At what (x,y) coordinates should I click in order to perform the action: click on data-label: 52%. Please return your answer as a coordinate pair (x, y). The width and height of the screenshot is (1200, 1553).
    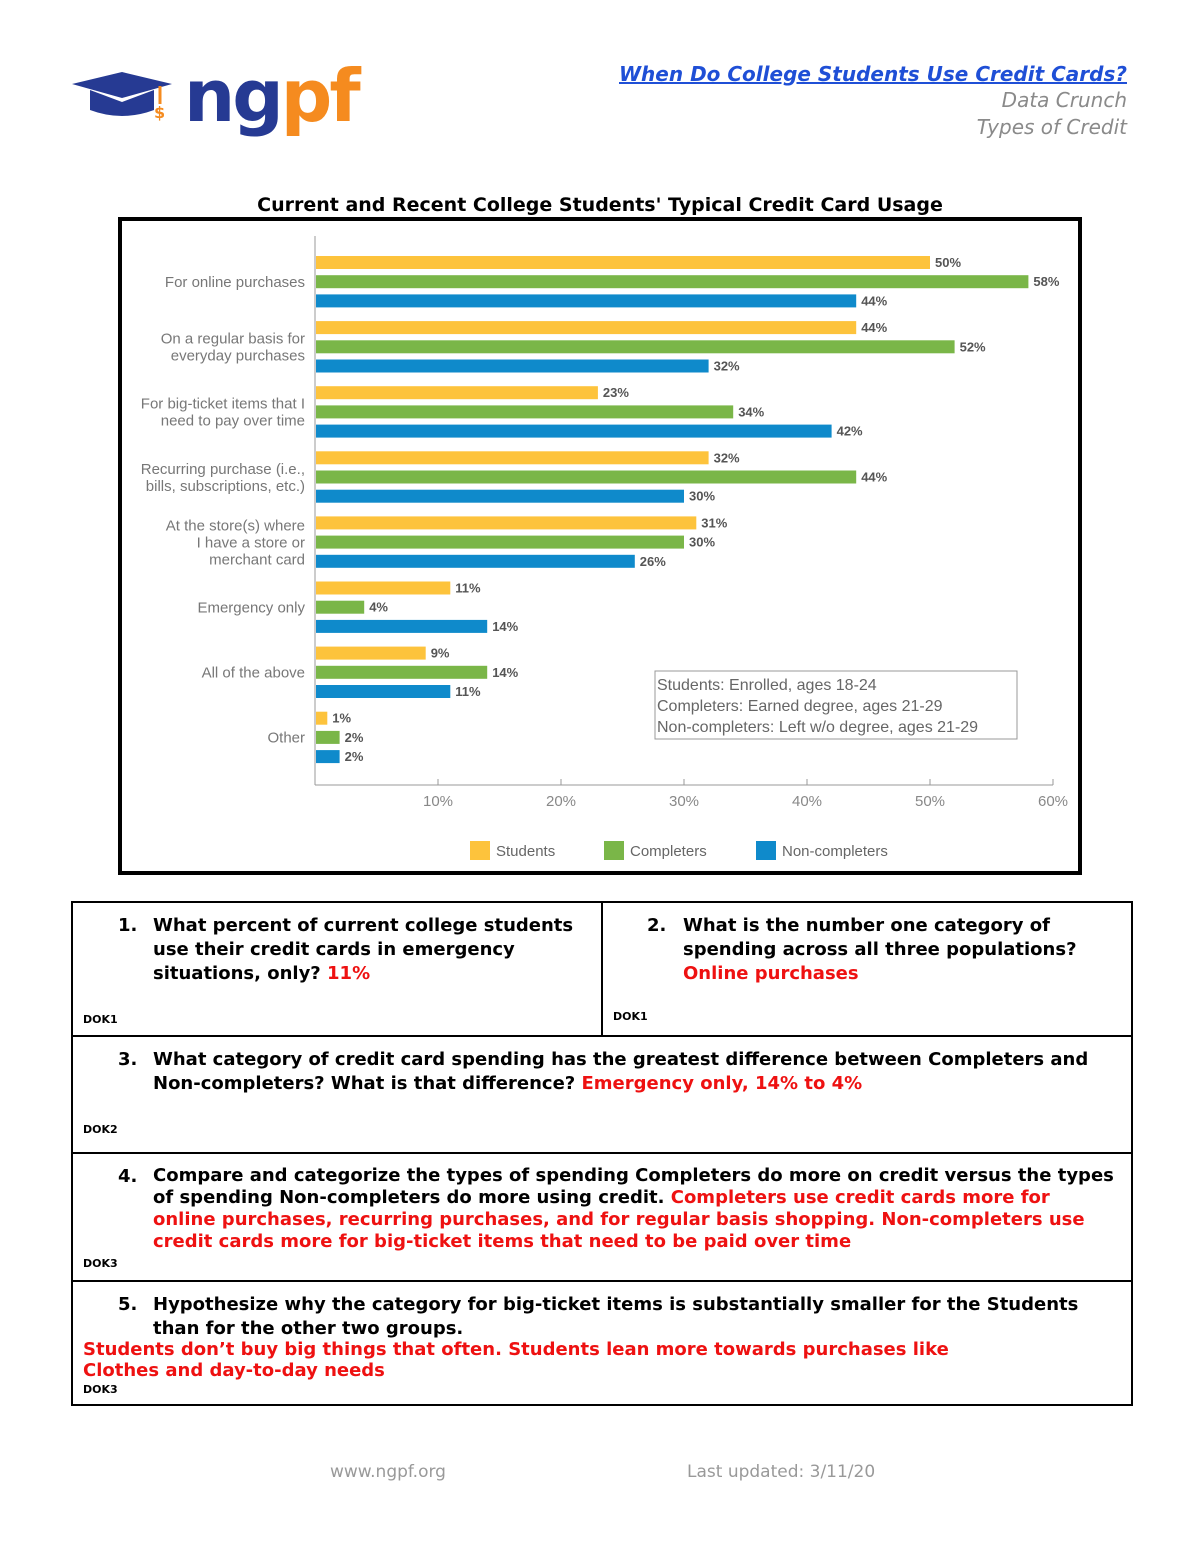
    Looking at the image, I should click on (973, 346).